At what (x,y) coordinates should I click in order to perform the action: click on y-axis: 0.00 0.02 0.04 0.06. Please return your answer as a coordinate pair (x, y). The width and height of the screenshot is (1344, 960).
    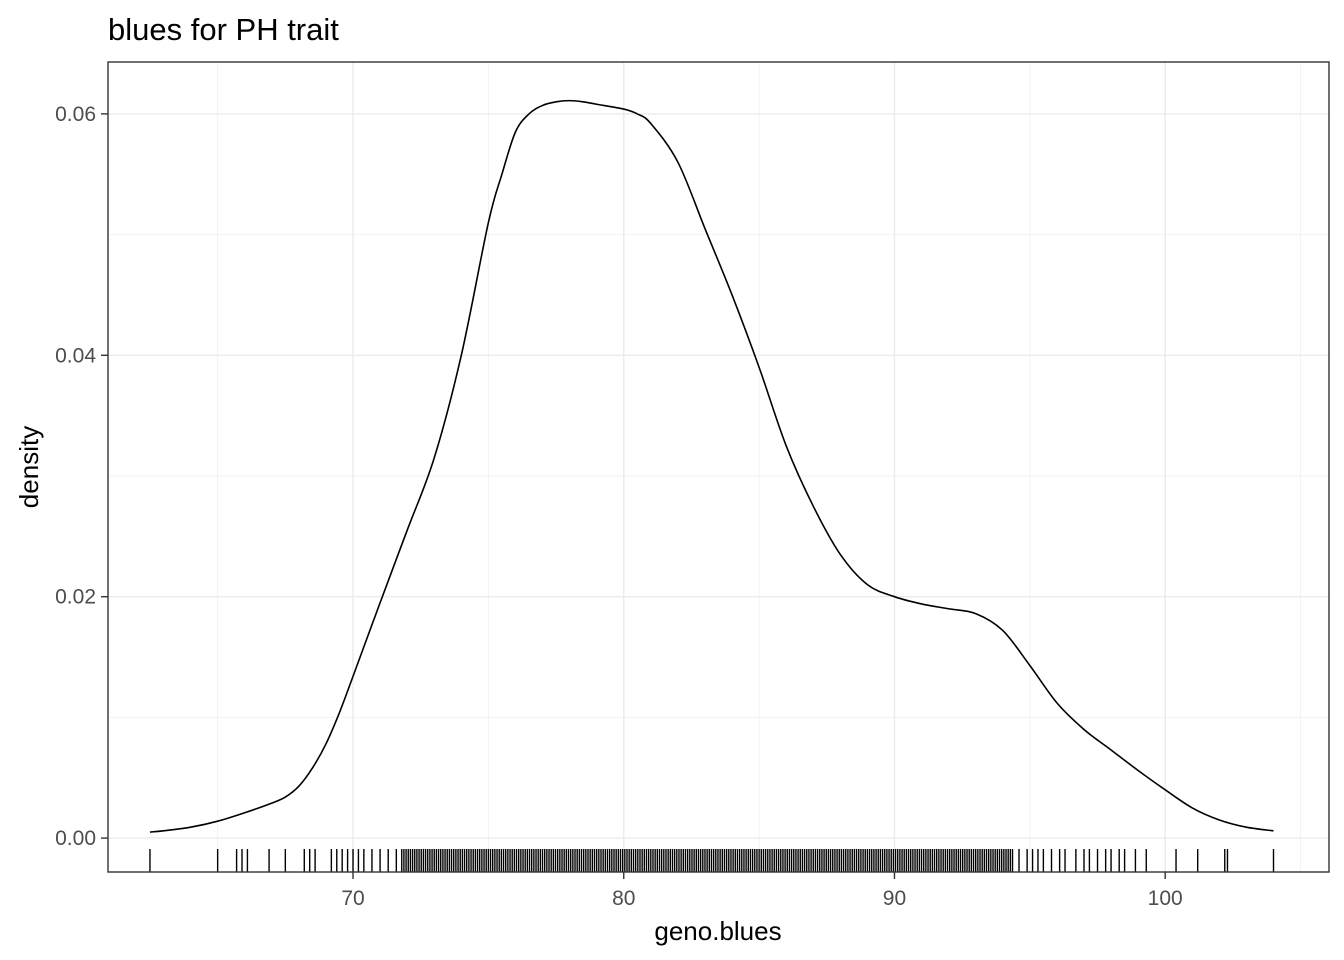
    Looking at the image, I should click on (81, 476).